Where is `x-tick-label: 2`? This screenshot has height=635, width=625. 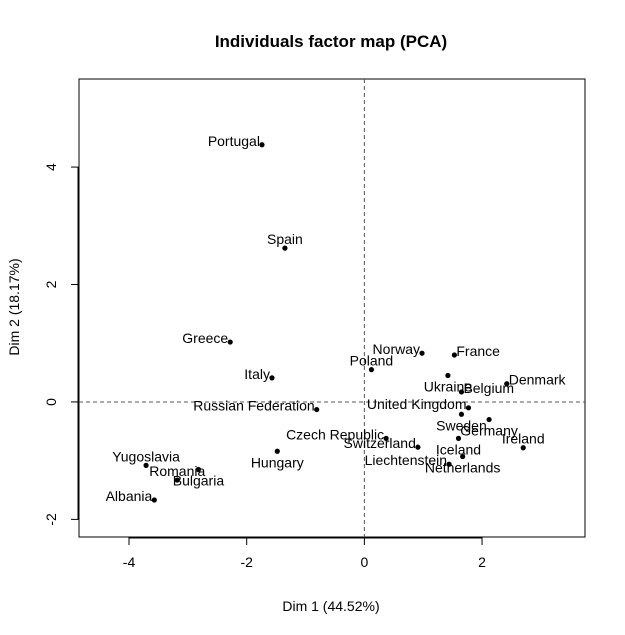
x-tick-label: 2 is located at coordinates (482, 562).